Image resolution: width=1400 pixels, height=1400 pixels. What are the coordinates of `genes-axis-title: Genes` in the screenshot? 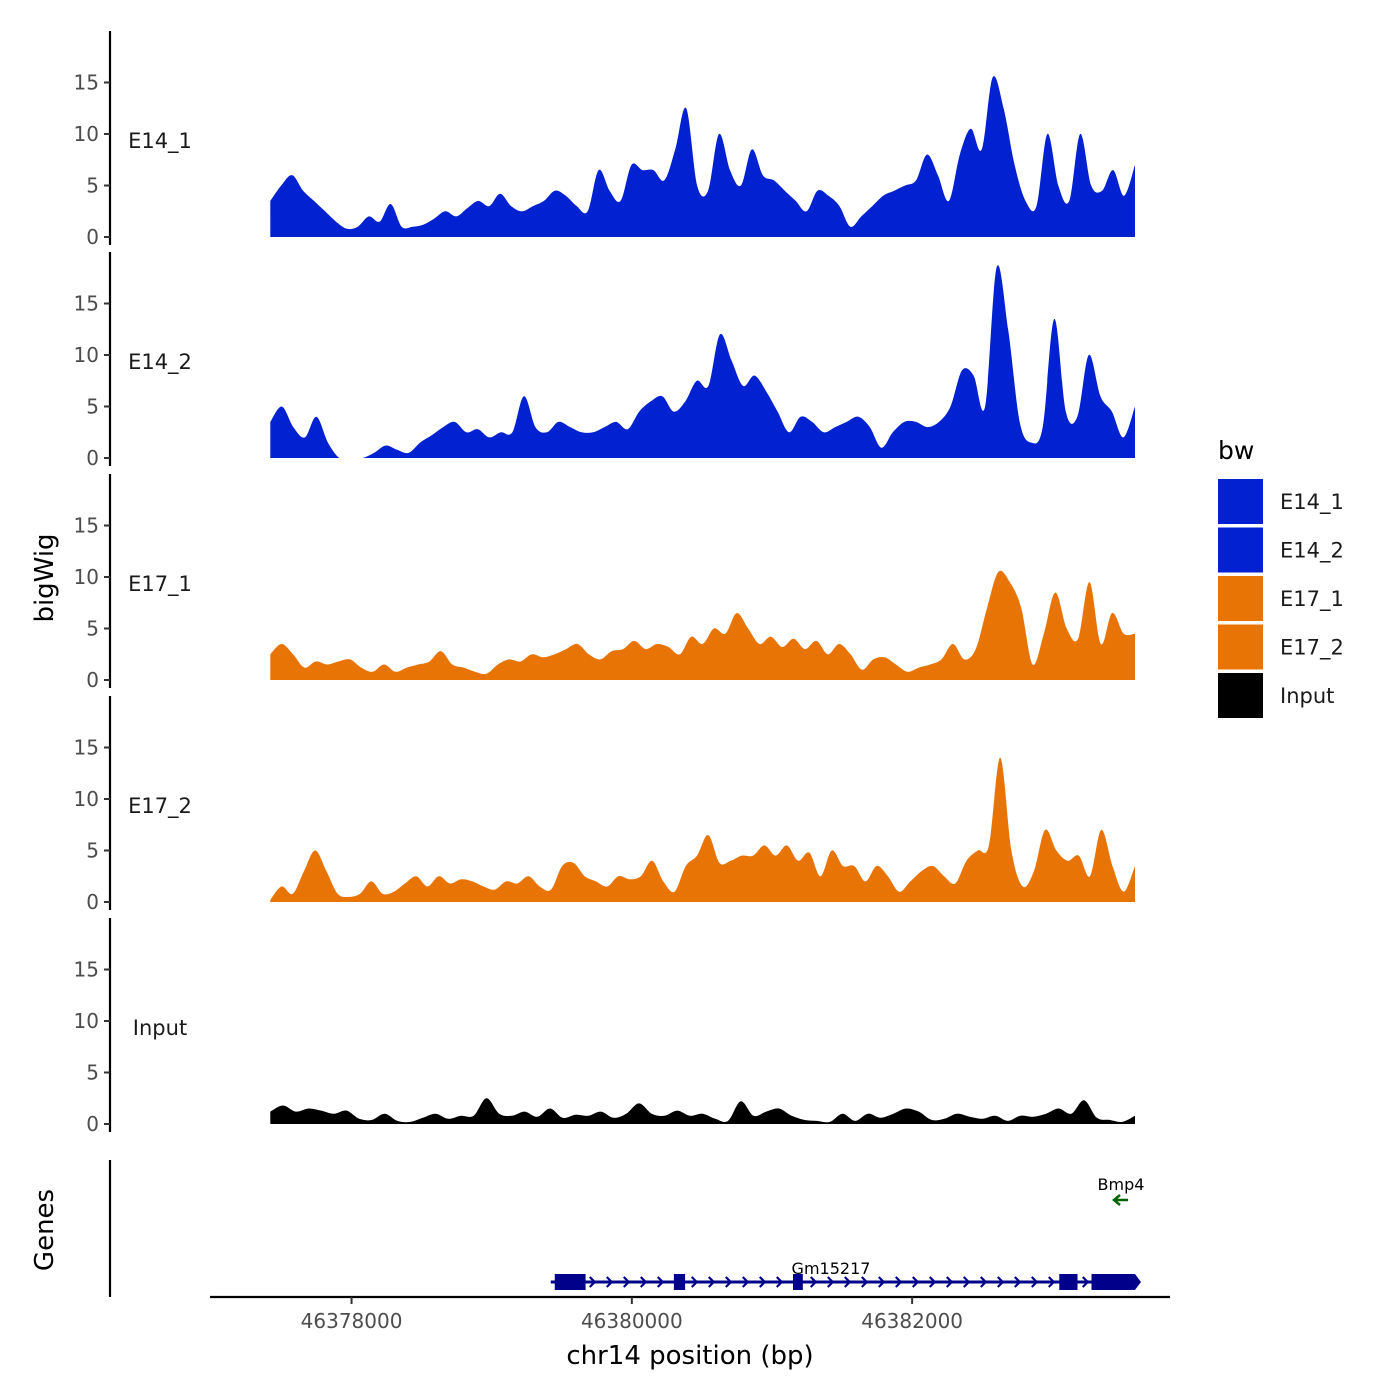 It's located at (45, 1230).